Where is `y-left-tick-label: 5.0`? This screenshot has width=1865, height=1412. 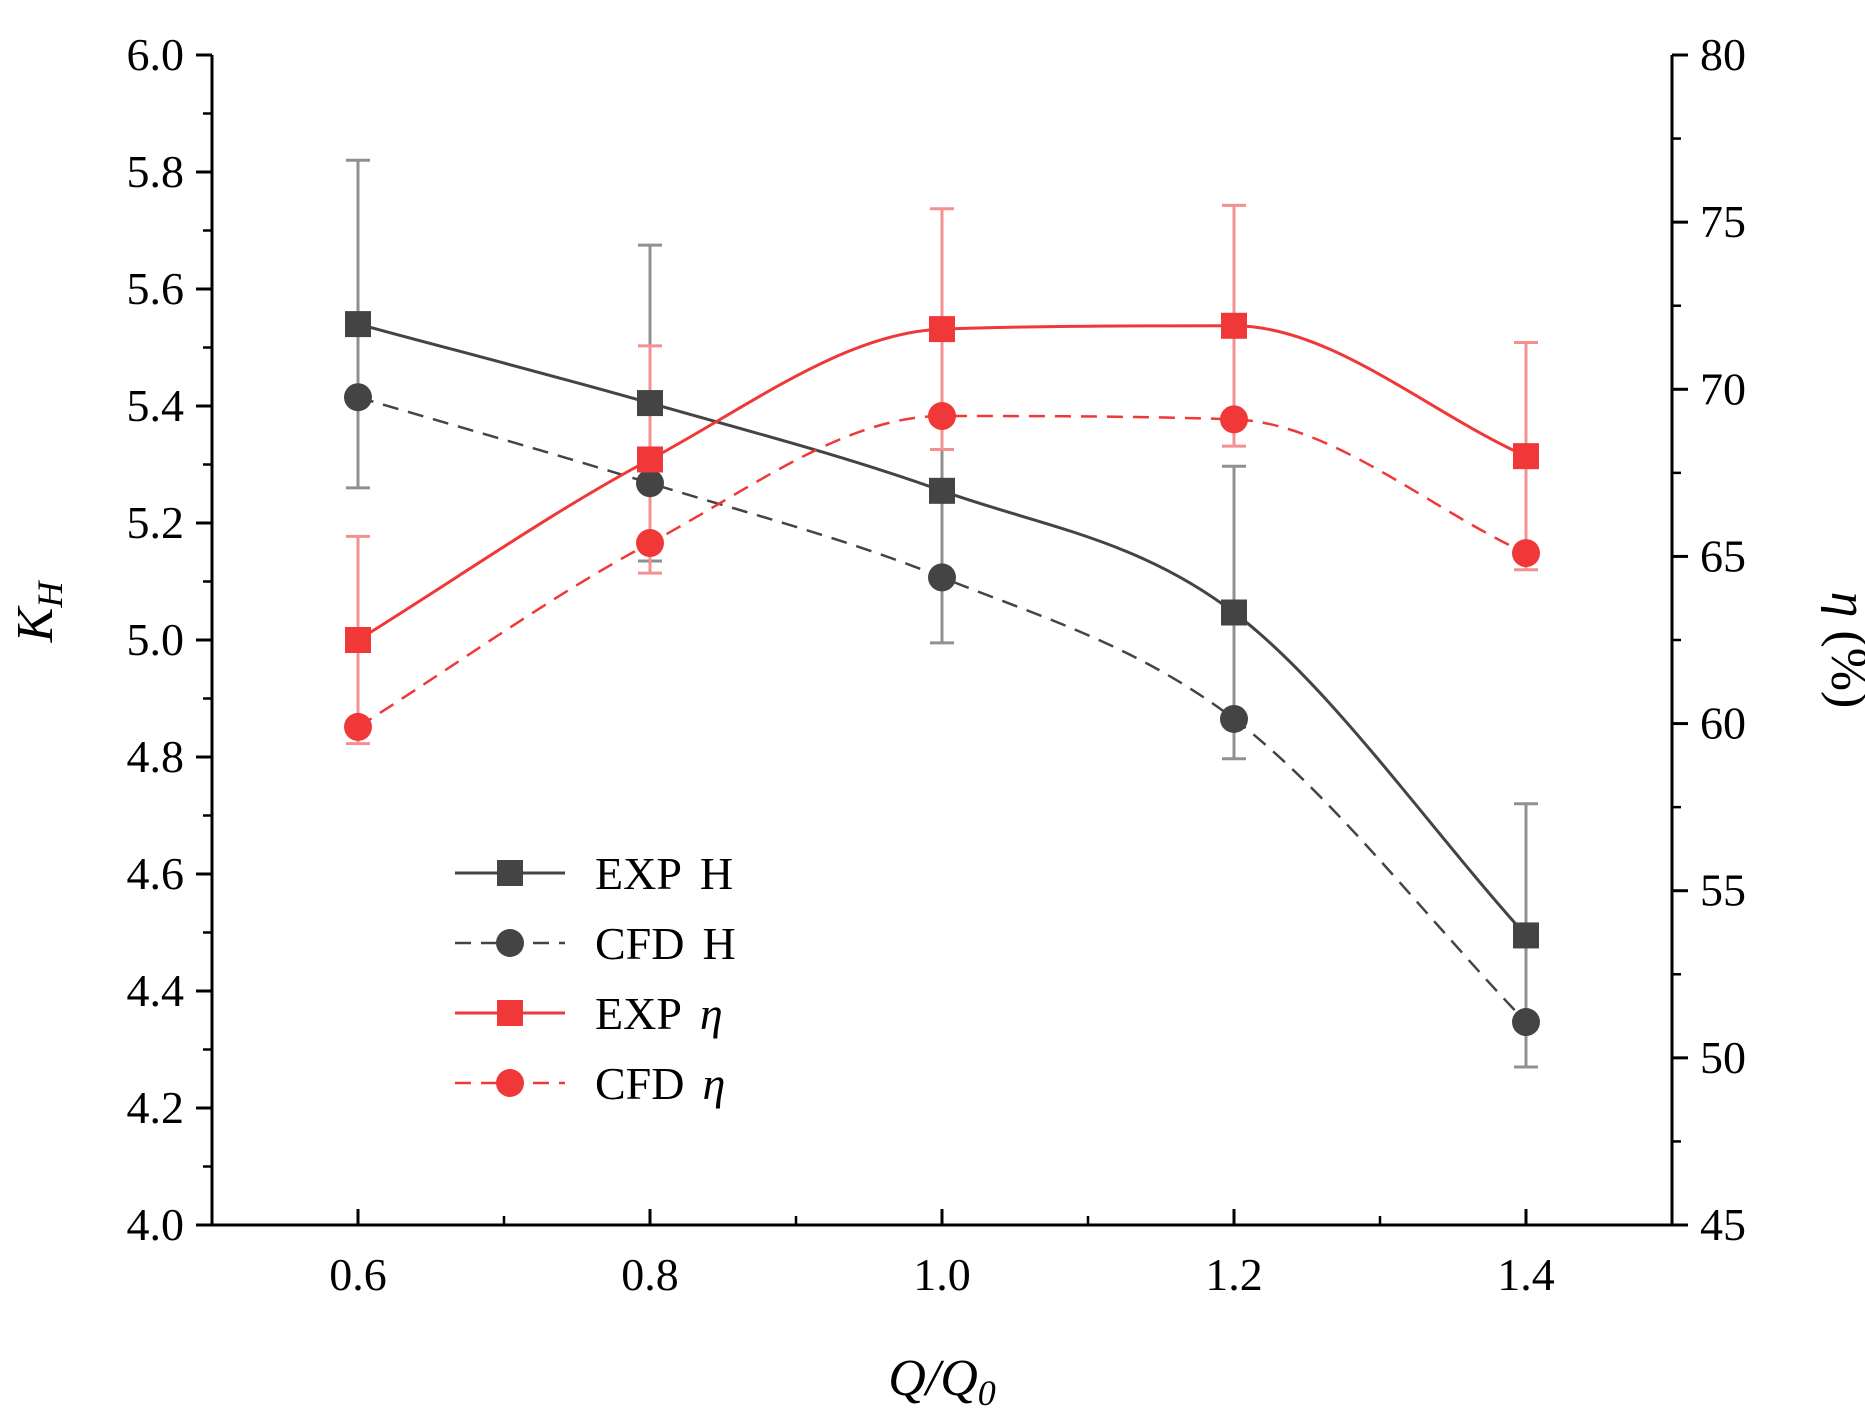 y-left-tick-label: 5.0 is located at coordinates (156, 639).